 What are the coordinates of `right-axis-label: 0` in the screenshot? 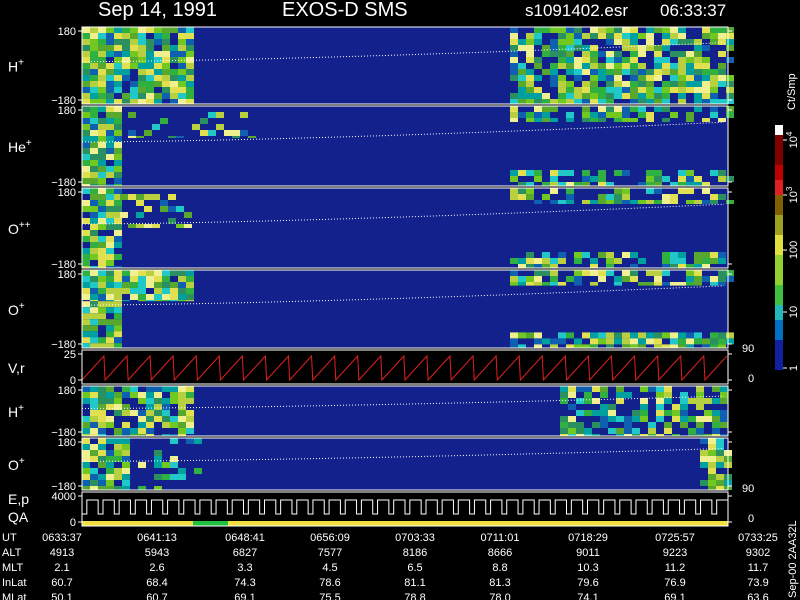 It's located at (751, 379).